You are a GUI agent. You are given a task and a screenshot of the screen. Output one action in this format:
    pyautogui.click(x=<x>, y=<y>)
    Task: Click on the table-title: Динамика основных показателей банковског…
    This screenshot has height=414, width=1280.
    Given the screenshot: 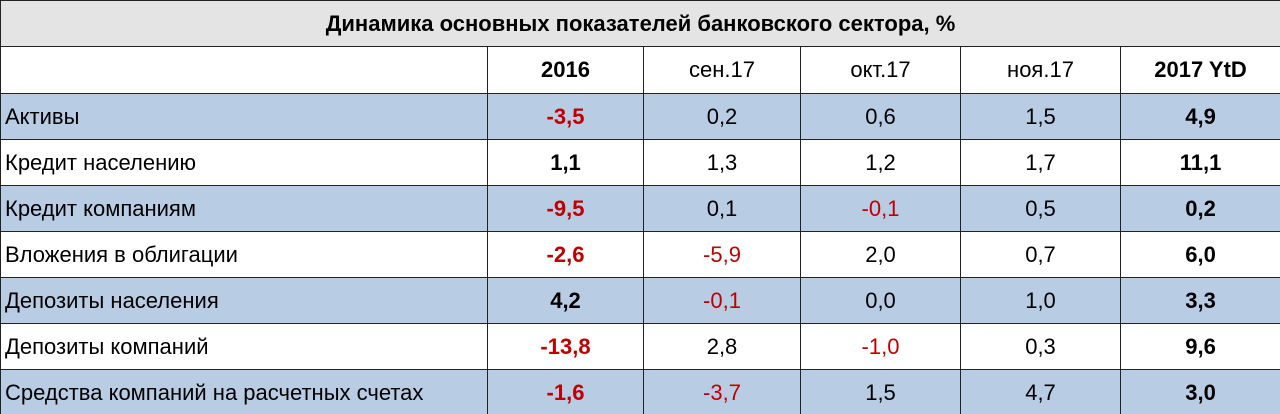 What is the action you would take?
    pyautogui.click(x=640, y=23)
    